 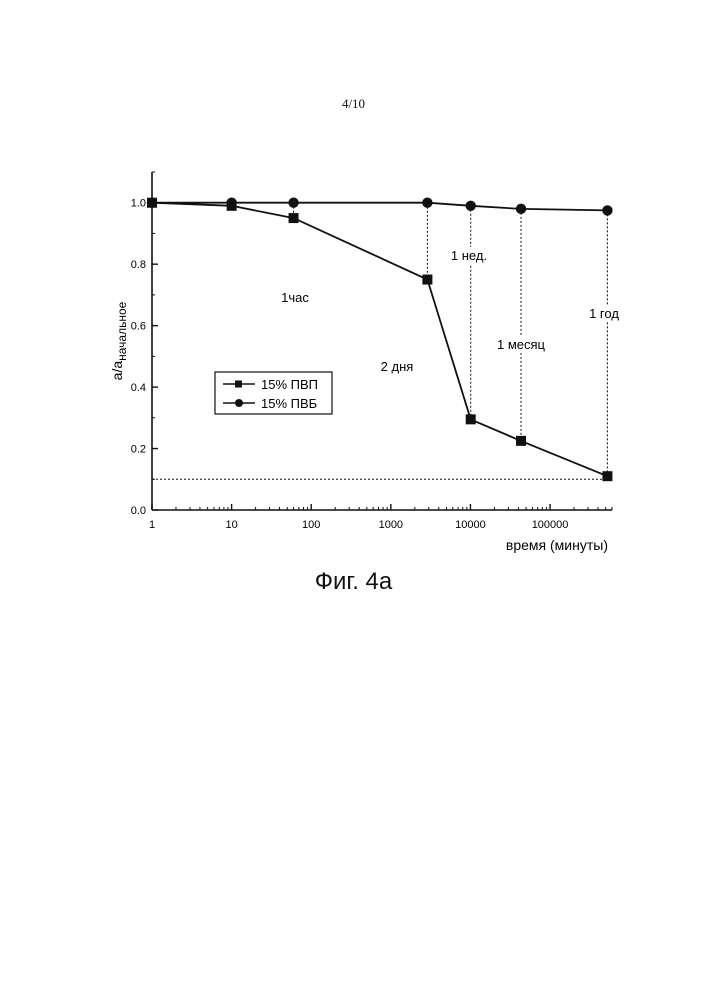 I want to click on y-tick-label: 0.0, so click(x=138, y=511).